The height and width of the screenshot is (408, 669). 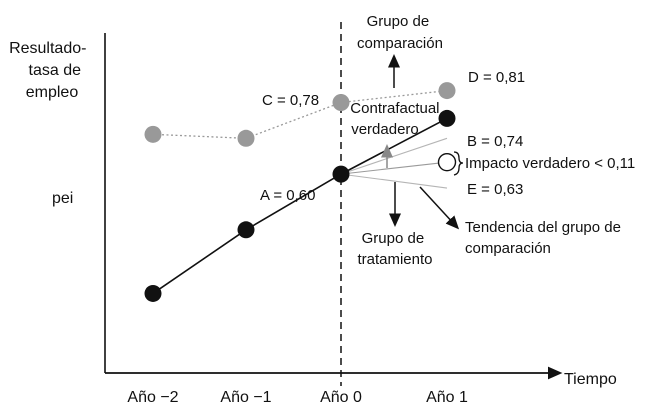 I want to click on treatment-group-label: Grupo de tratamiento, so click(x=394, y=249).